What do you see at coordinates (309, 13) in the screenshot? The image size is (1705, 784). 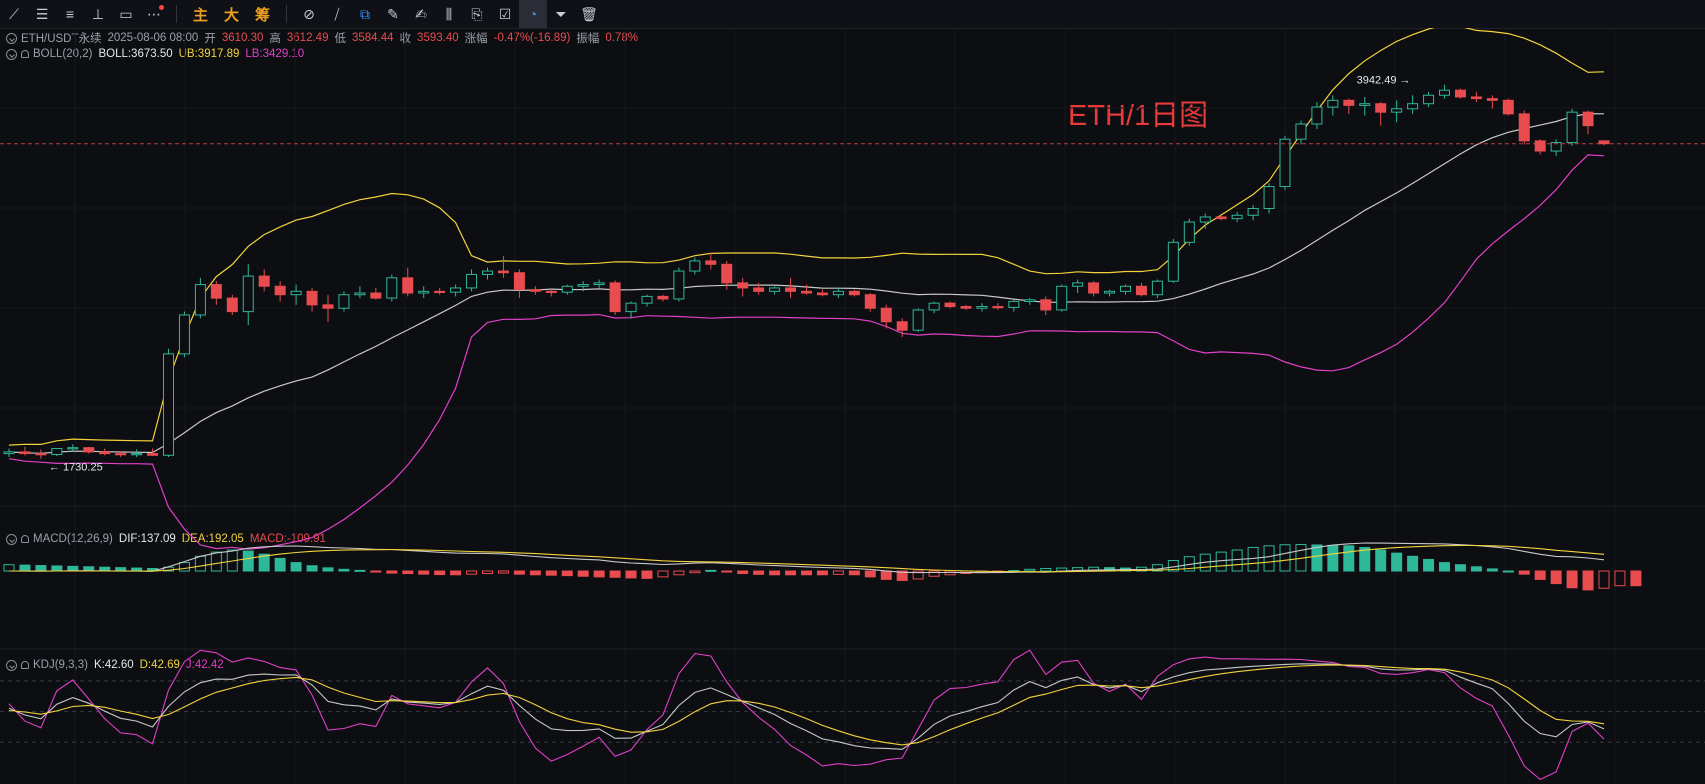 I see `indicator-icon: ⊘` at bounding box center [309, 13].